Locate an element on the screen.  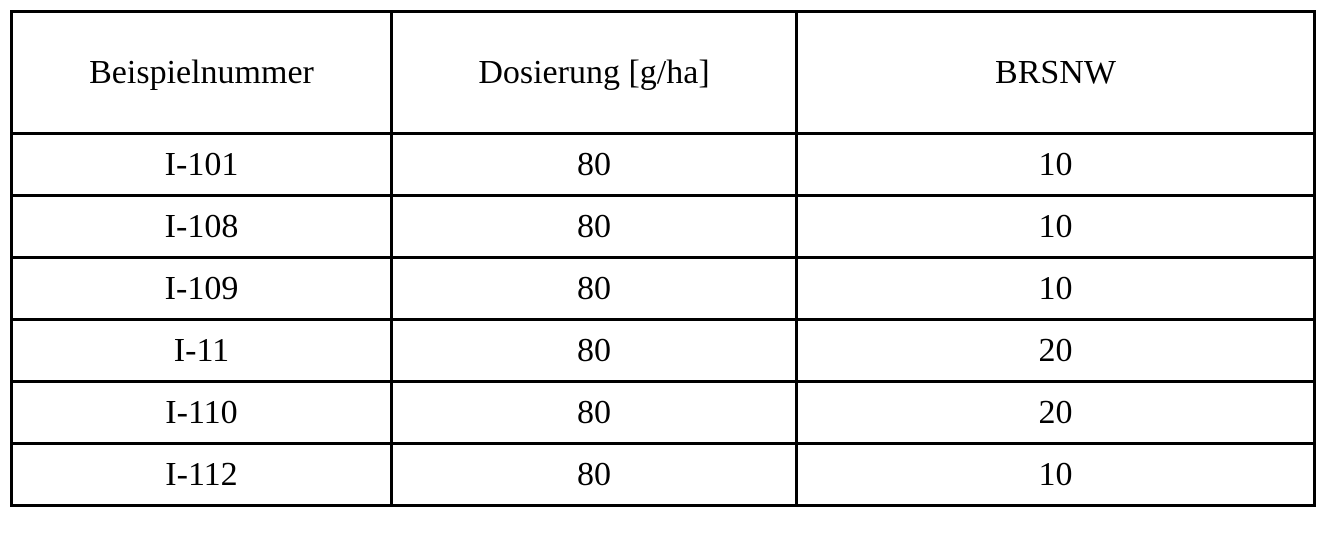
table-row: I-101 80 10 is located at coordinates (663, 164).